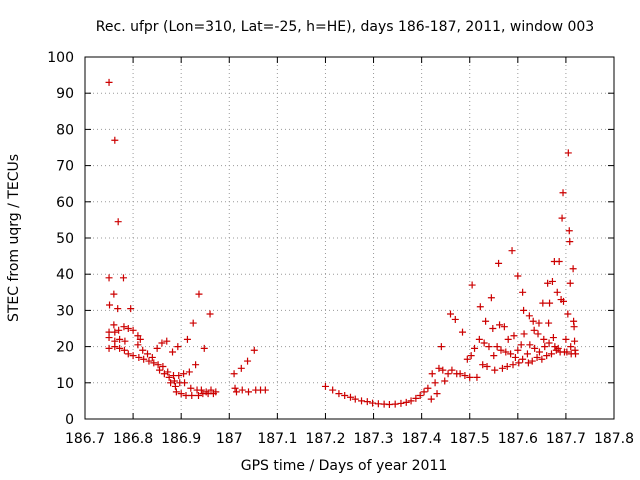 Image resolution: width=640 pixels, height=480 pixels. Describe the element at coordinates (65, 130) in the screenshot. I see `y-tick-label: 80` at that location.